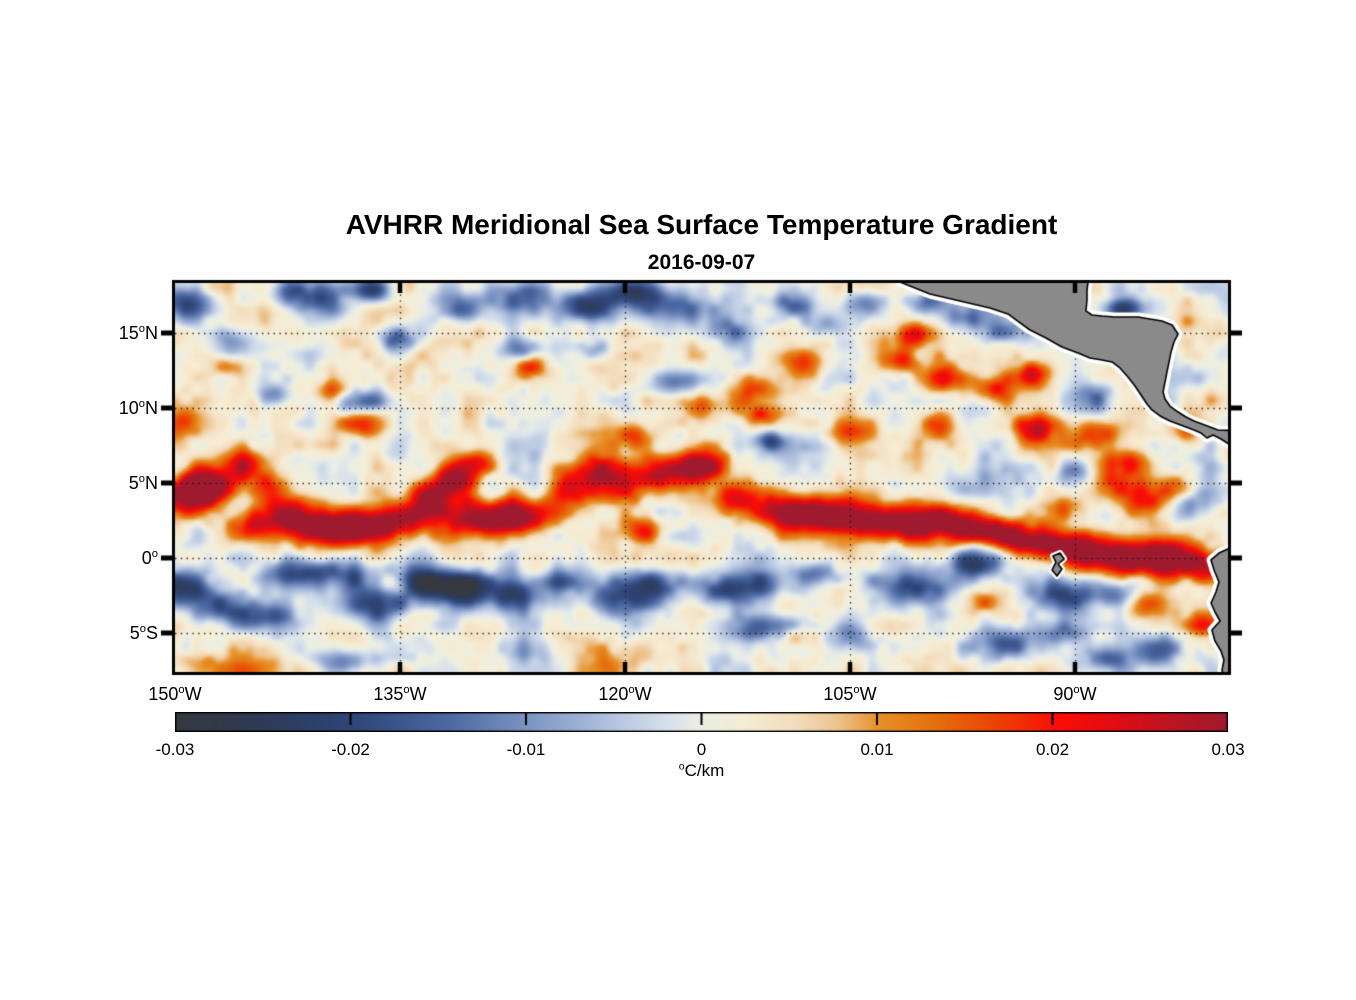 This screenshot has width=1356, height=1000. What do you see at coordinates (138, 407) in the screenshot?
I see `y-tick-label: 10oN` at bounding box center [138, 407].